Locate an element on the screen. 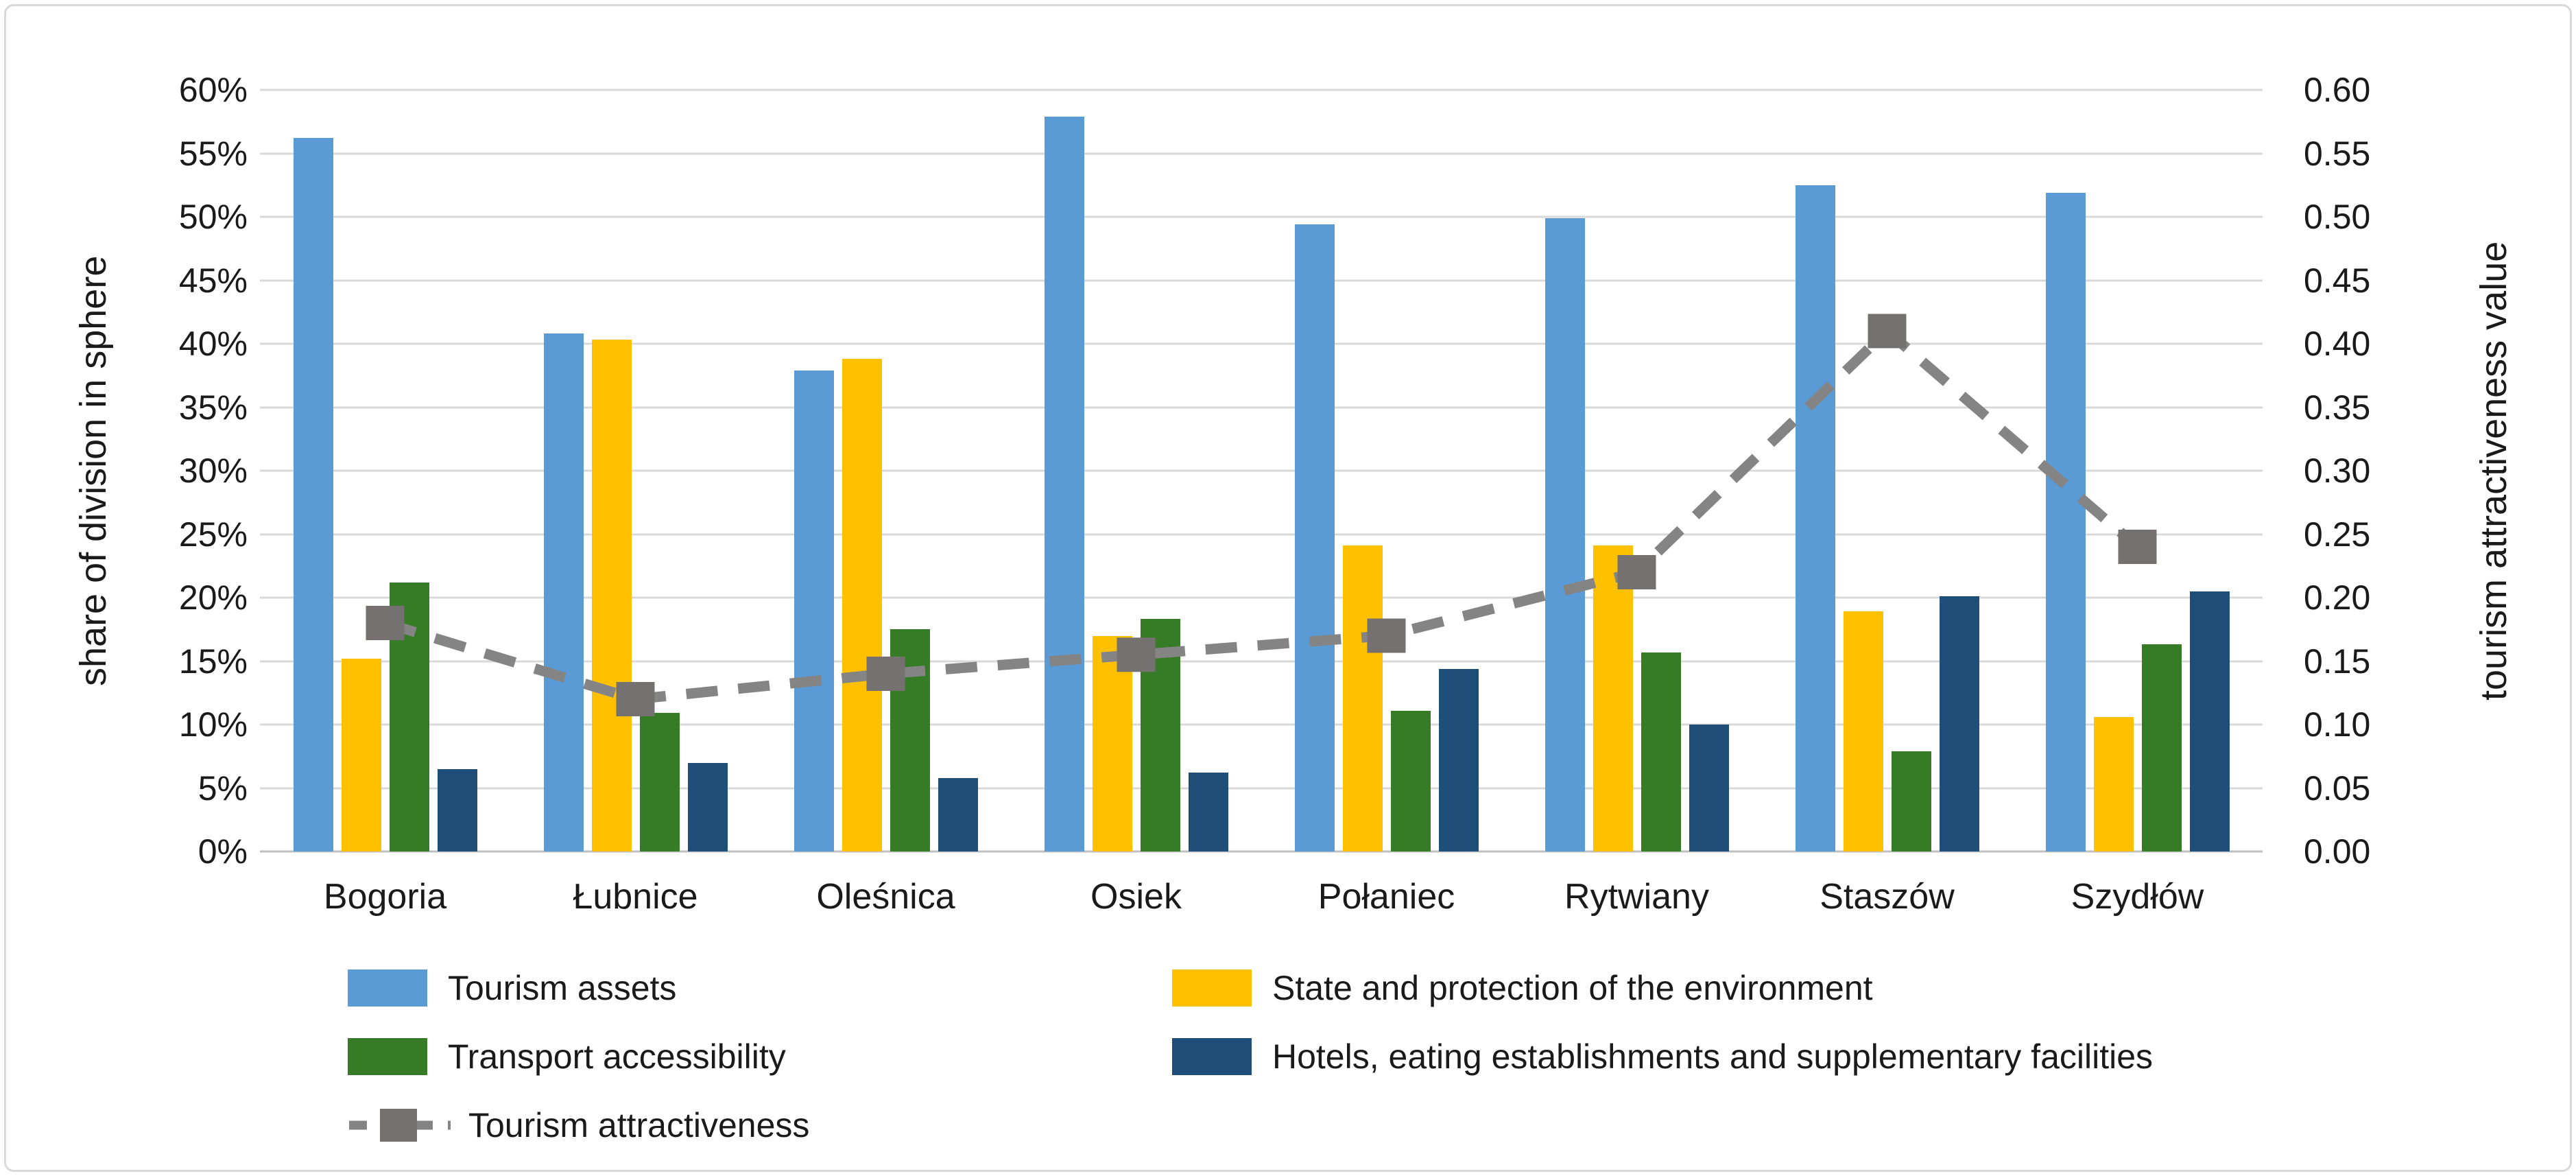  legend-label-tourism-attractiveness: Tourism attractiveness is located at coordinates (639, 1125).